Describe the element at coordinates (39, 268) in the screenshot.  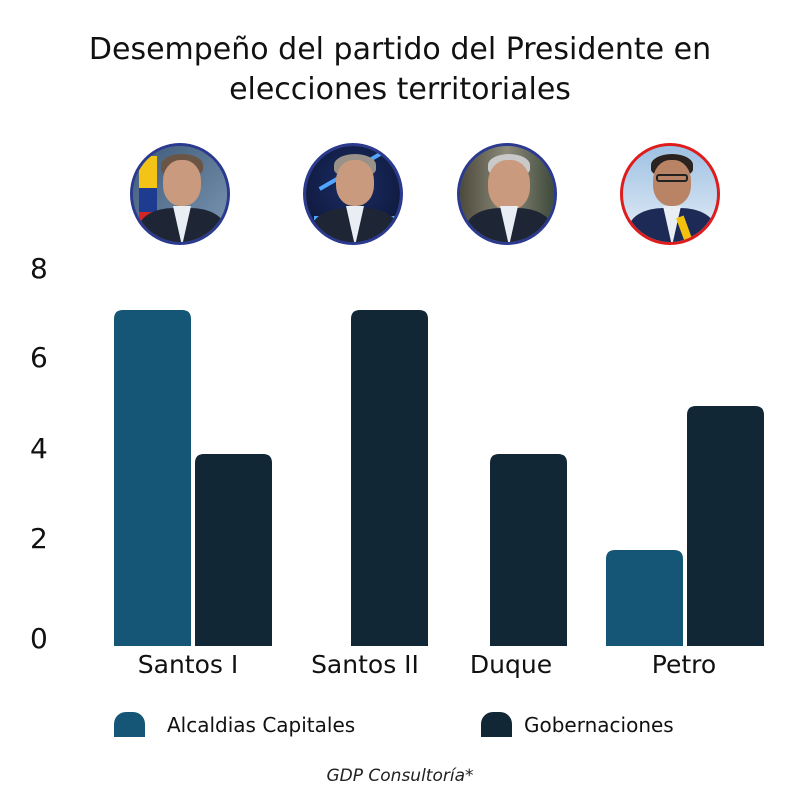
I see `y-tick-label: 8` at that location.